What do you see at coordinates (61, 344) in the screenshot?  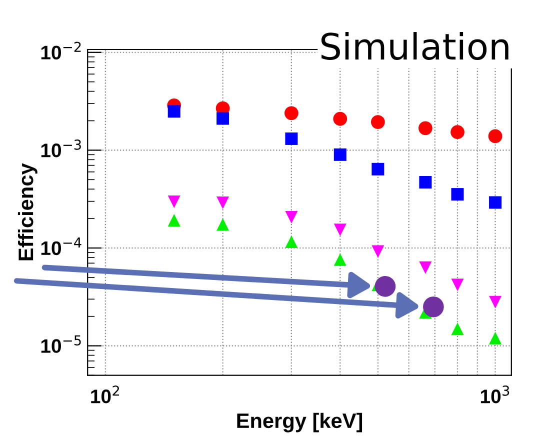 I see `y-tick-label: 10$^{−5}$` at bounding box center [61, 344].